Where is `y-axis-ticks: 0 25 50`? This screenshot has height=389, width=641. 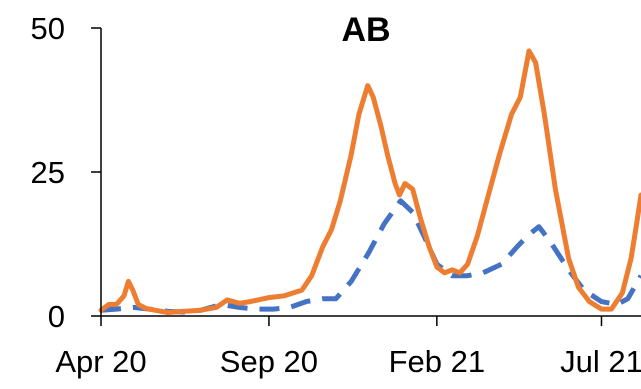
y-axis-ticks: 0 25 50 is located at coordinates (66, 172).